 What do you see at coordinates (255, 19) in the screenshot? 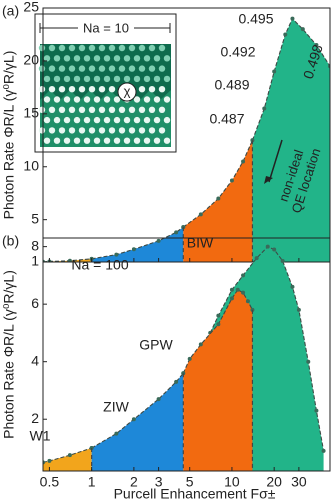
I see `contour-label: 0.495` at bounding box center [255, 19].